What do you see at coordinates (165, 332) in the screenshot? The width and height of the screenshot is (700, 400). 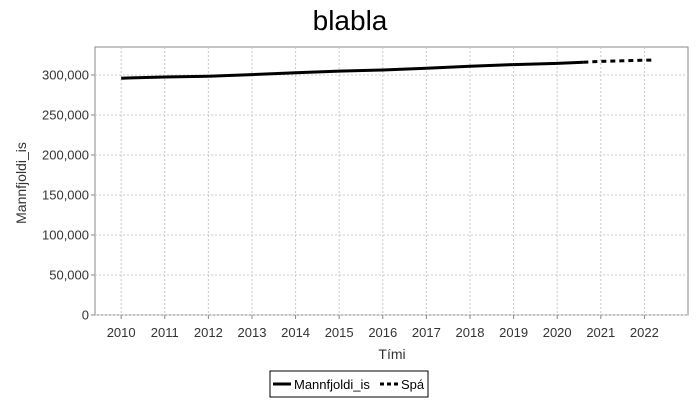 I see `x-tick-label: 2011` at bounding box center [165, 332].